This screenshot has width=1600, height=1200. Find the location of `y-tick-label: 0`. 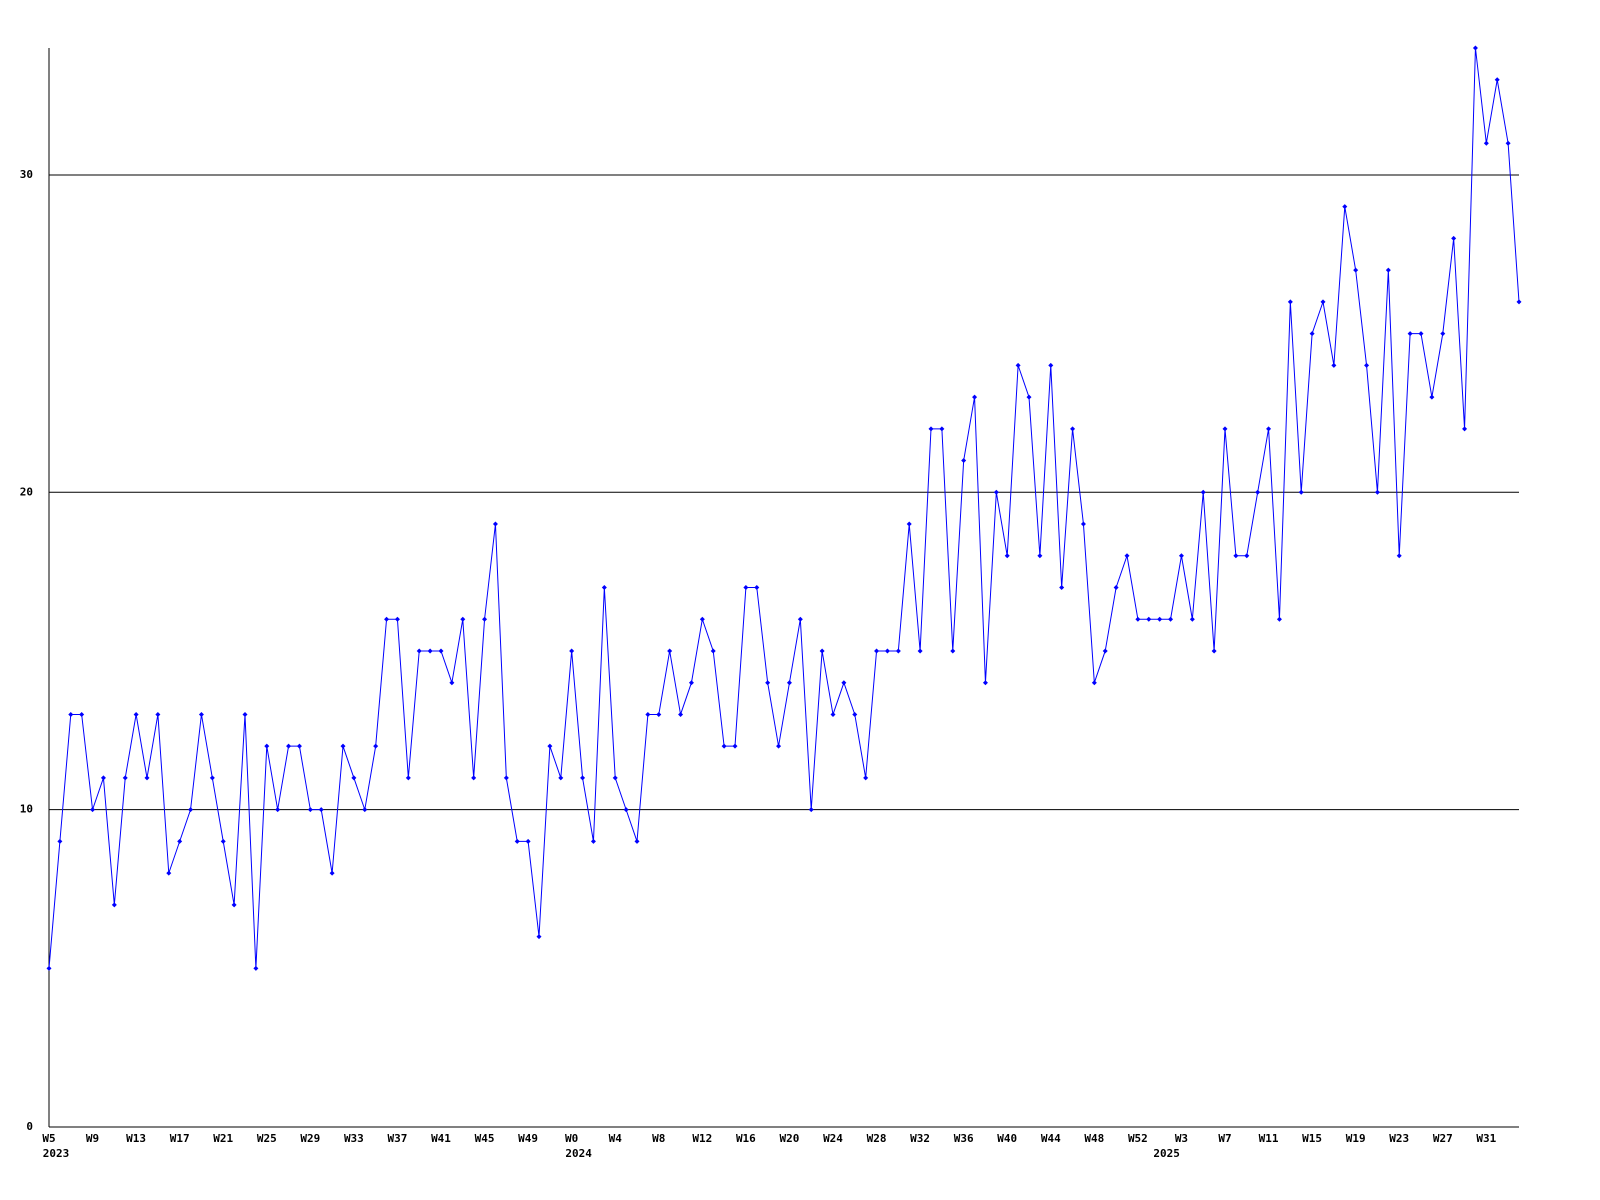

y-tick-label: 0 is located at coordinates (29, 1126).